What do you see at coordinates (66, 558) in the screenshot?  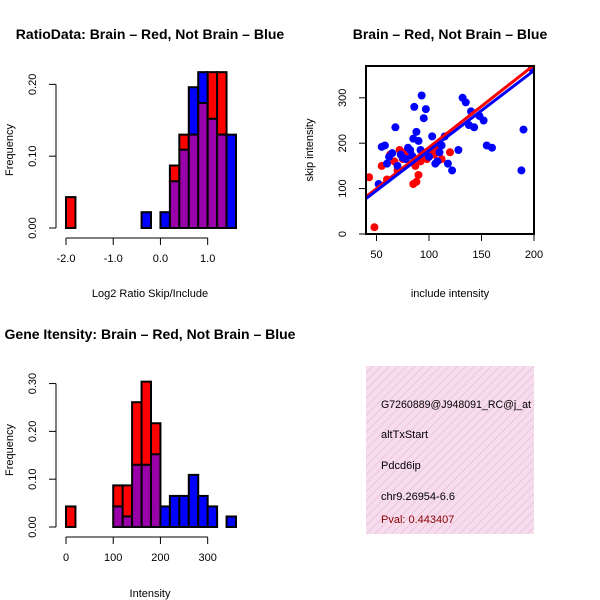 I see `intensity-hist-x-tick-label: 0` at bounding box center [66, 558].